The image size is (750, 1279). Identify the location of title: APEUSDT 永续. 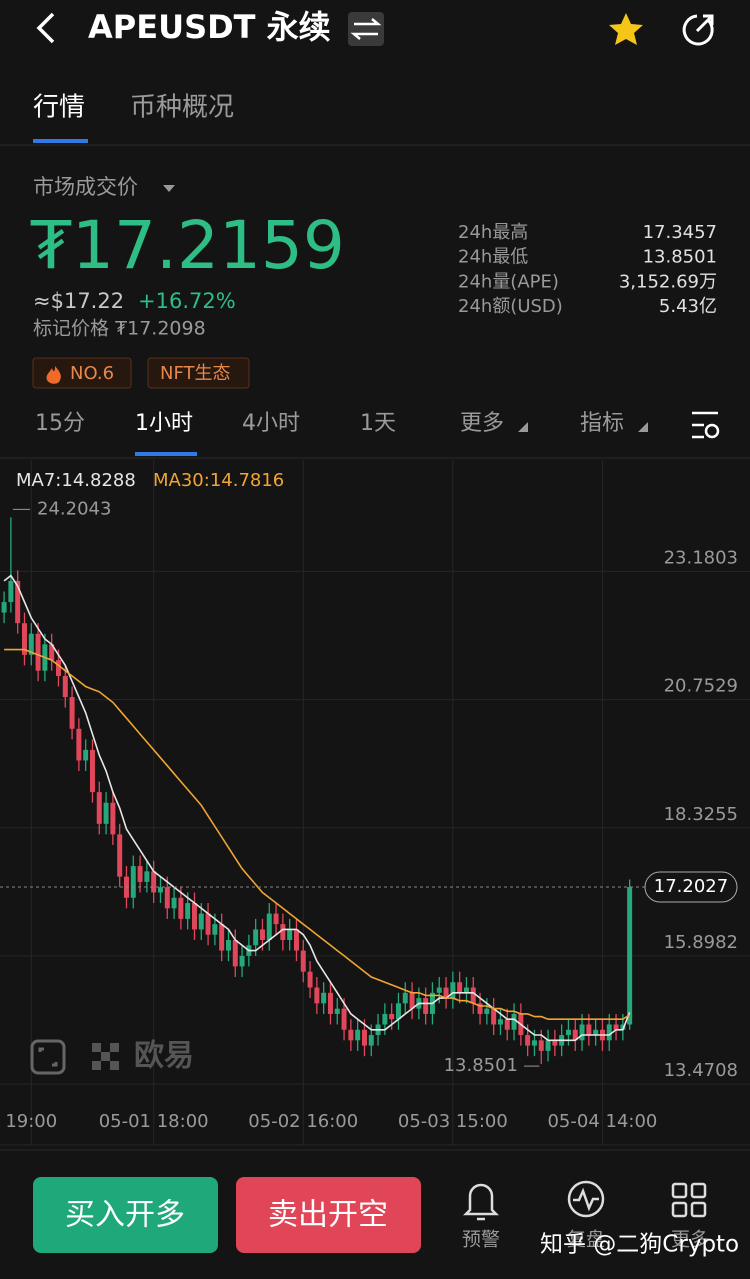
(209, 27).